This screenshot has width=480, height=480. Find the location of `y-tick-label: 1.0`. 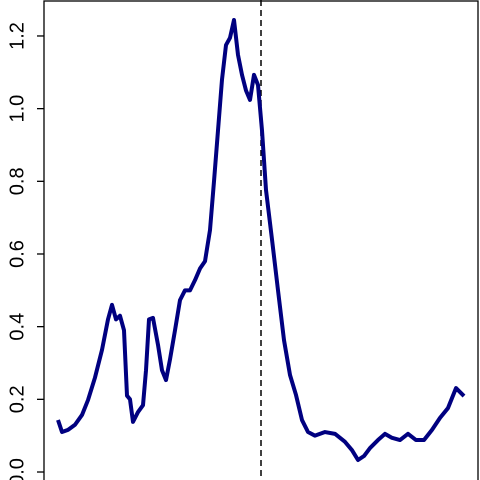

y-tick-label: 1.0 is located at coordinates (17, 109).